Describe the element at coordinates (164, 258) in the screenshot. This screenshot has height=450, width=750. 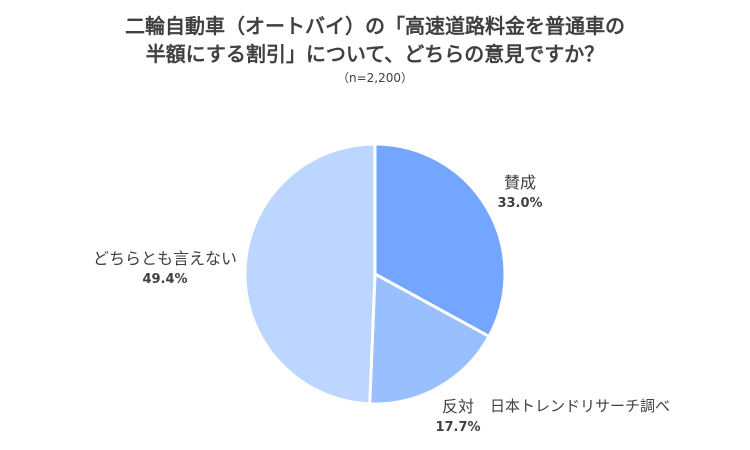
I see `slice-name-neutral: どちらとも言えない` at that location.